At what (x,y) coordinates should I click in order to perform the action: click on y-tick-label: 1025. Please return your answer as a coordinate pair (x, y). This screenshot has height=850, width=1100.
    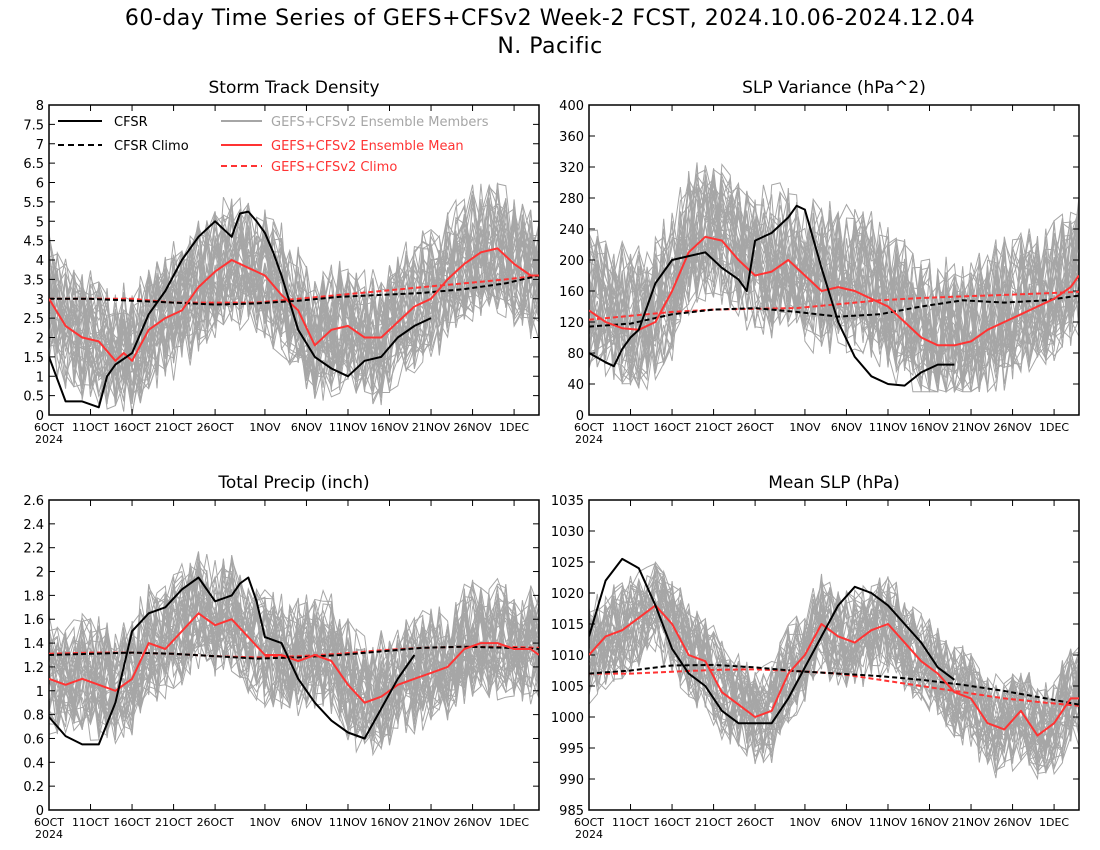
    Looking at the image, I should click on (567, 563).